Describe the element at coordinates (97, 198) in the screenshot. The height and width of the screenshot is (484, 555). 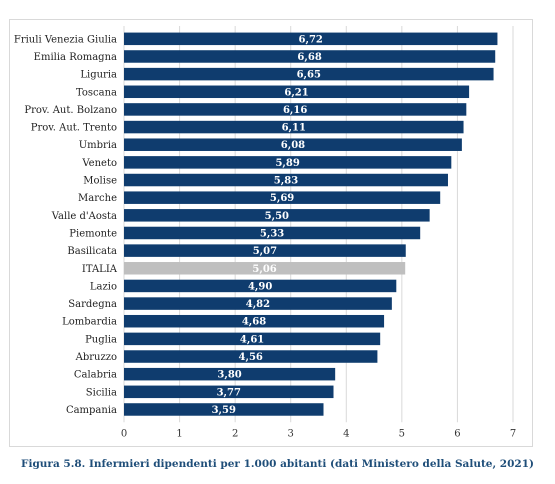
I see `category-label: Marche` at that location.